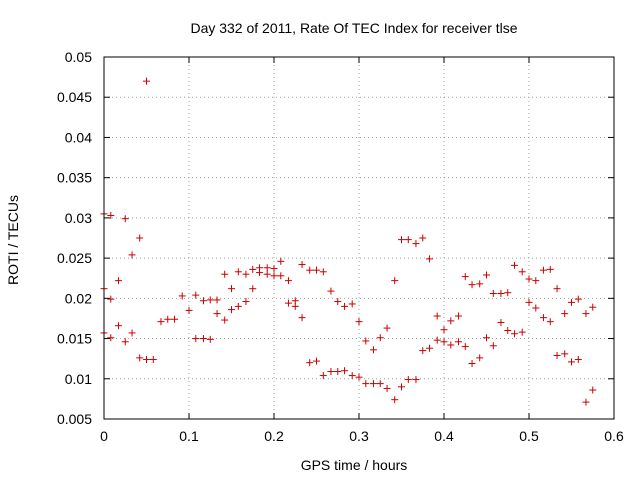  What do you see at coordinates (529, 436) in the screenshot?
I see `x-tick-label: 0.5` at bounding box center [529, 436].